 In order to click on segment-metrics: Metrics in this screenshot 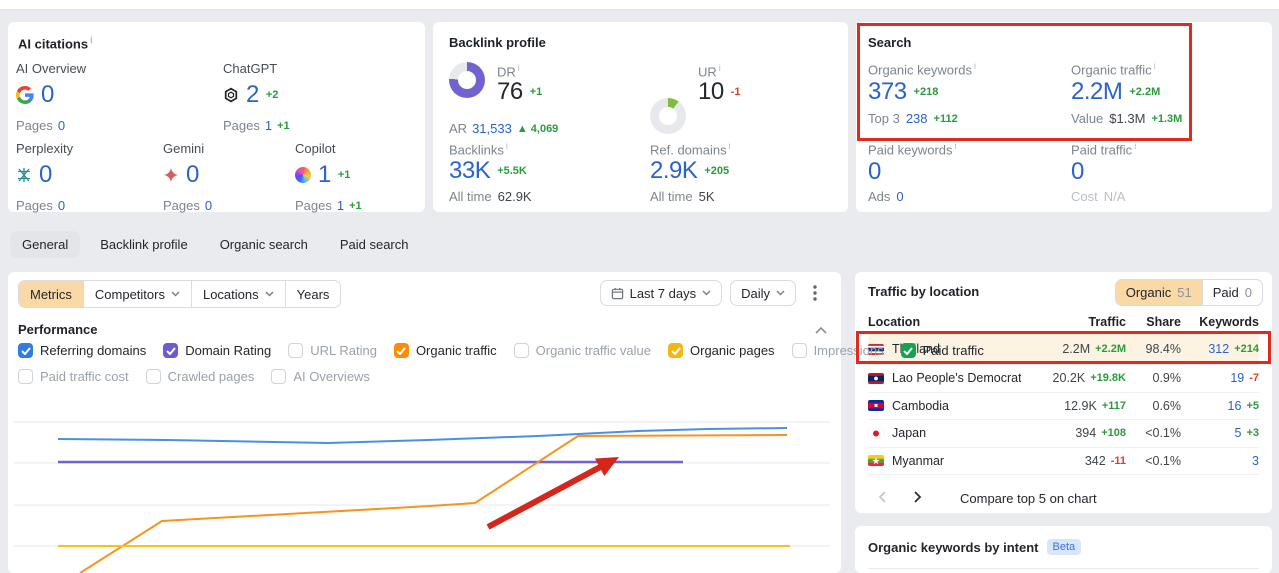, I will do `click(51, 294)`.